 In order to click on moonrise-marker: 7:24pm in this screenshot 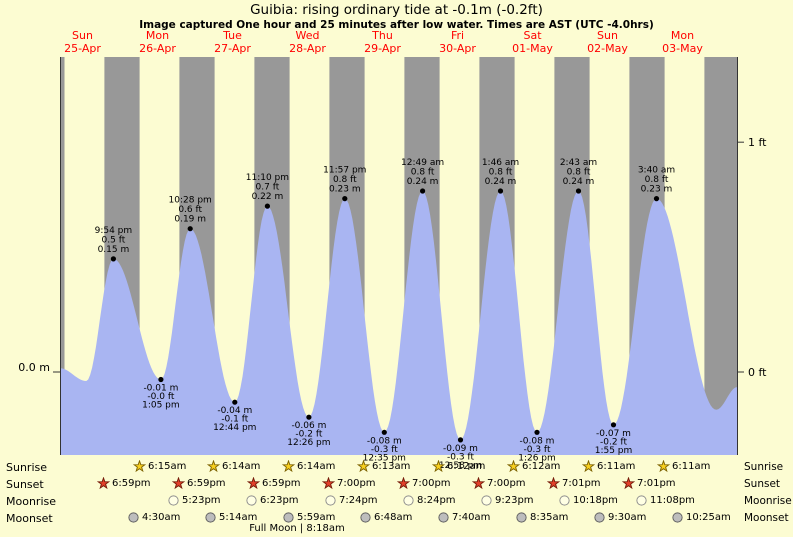, I will do `click(351, 500)`.